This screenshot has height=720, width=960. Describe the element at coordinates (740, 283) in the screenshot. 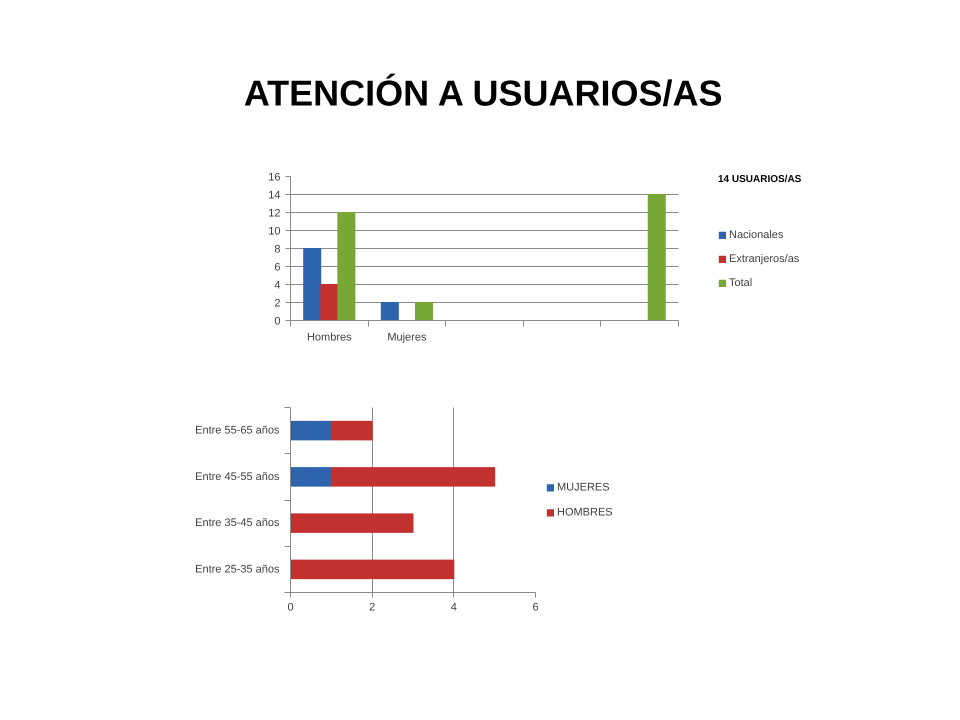

I see `legend-label: Total` at that location.